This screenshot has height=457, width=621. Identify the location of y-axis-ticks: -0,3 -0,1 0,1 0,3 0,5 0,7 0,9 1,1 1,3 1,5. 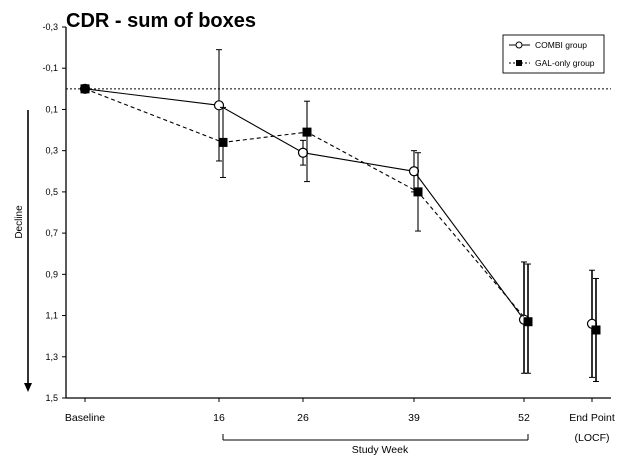
(54, 212).